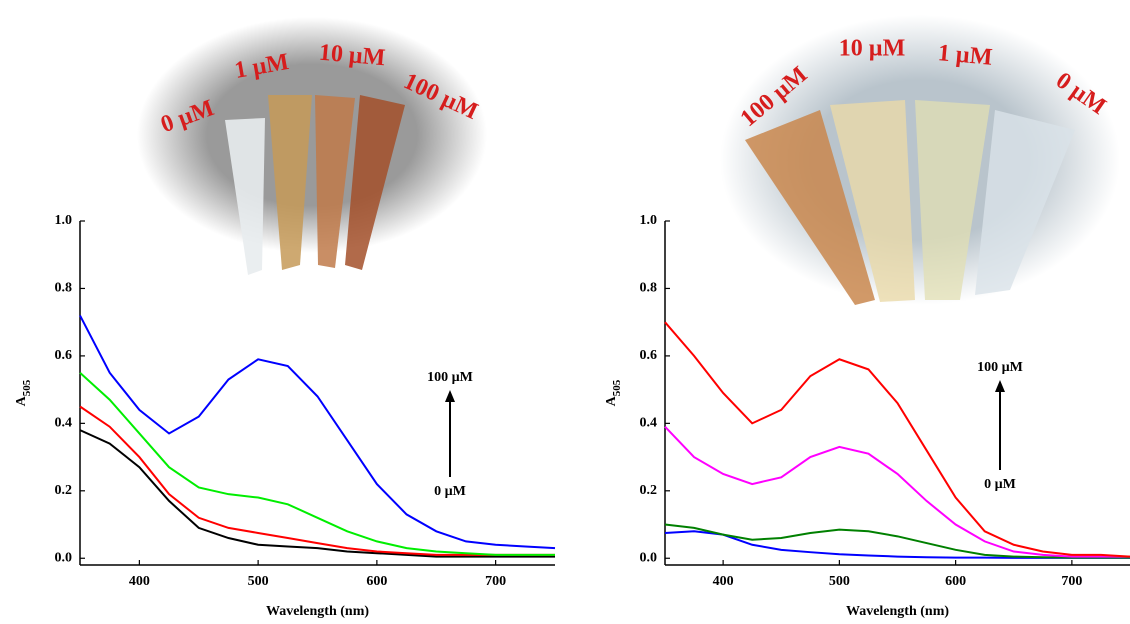 This screenshot has width=1130, height=624. Describe the element at coordinates (965, 55) in the screenshot. I see `photo-label: 1 µM` at that location.